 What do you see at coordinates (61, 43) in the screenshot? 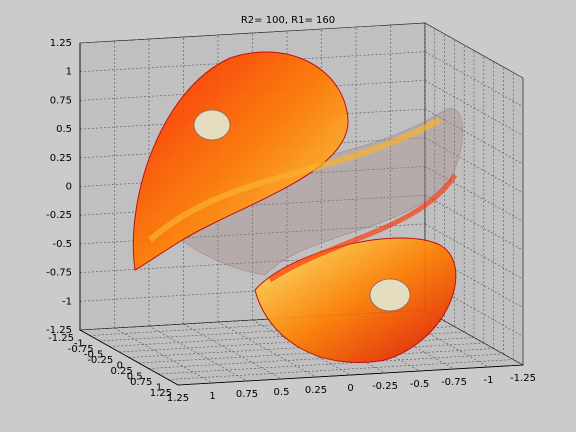
I see `z-tick-label: 1.25` at bounding box center [61, 43].